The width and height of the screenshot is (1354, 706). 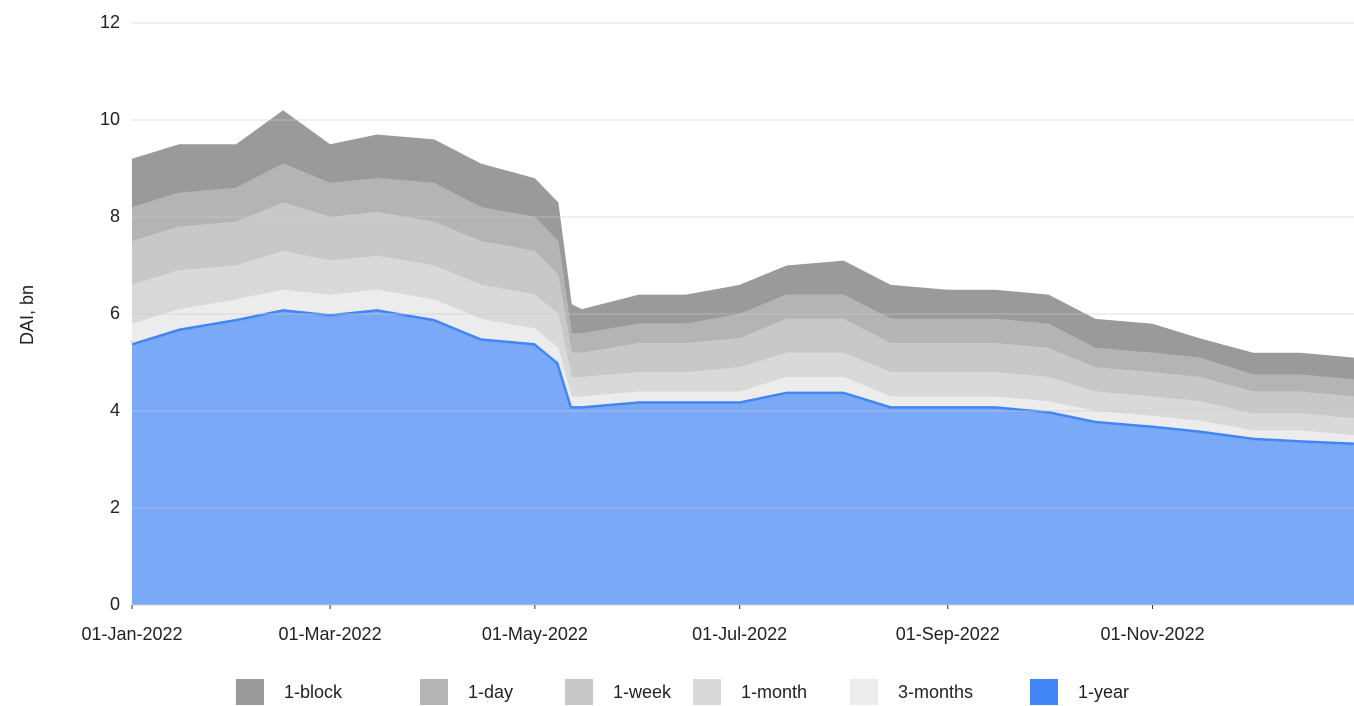 What do you see at coordinates (774, 692) in the screenshot?
I see `legend-label: 1-month` at bounding box center [774, 692].